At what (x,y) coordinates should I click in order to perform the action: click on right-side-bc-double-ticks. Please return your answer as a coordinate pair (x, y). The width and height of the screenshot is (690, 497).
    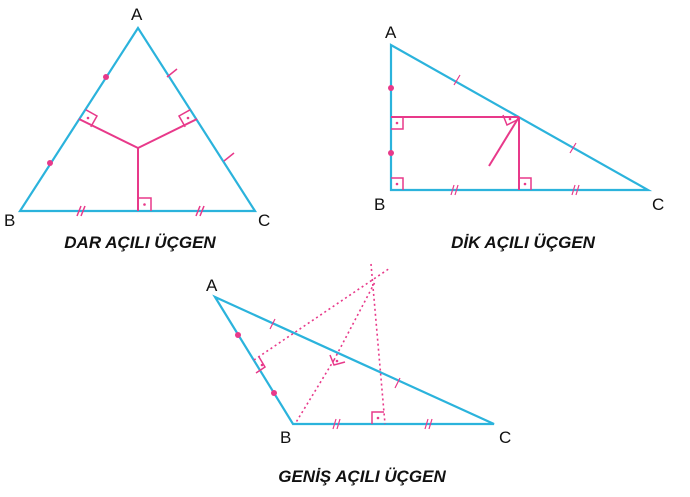
    Looking at the image, I should click on (515, 190).